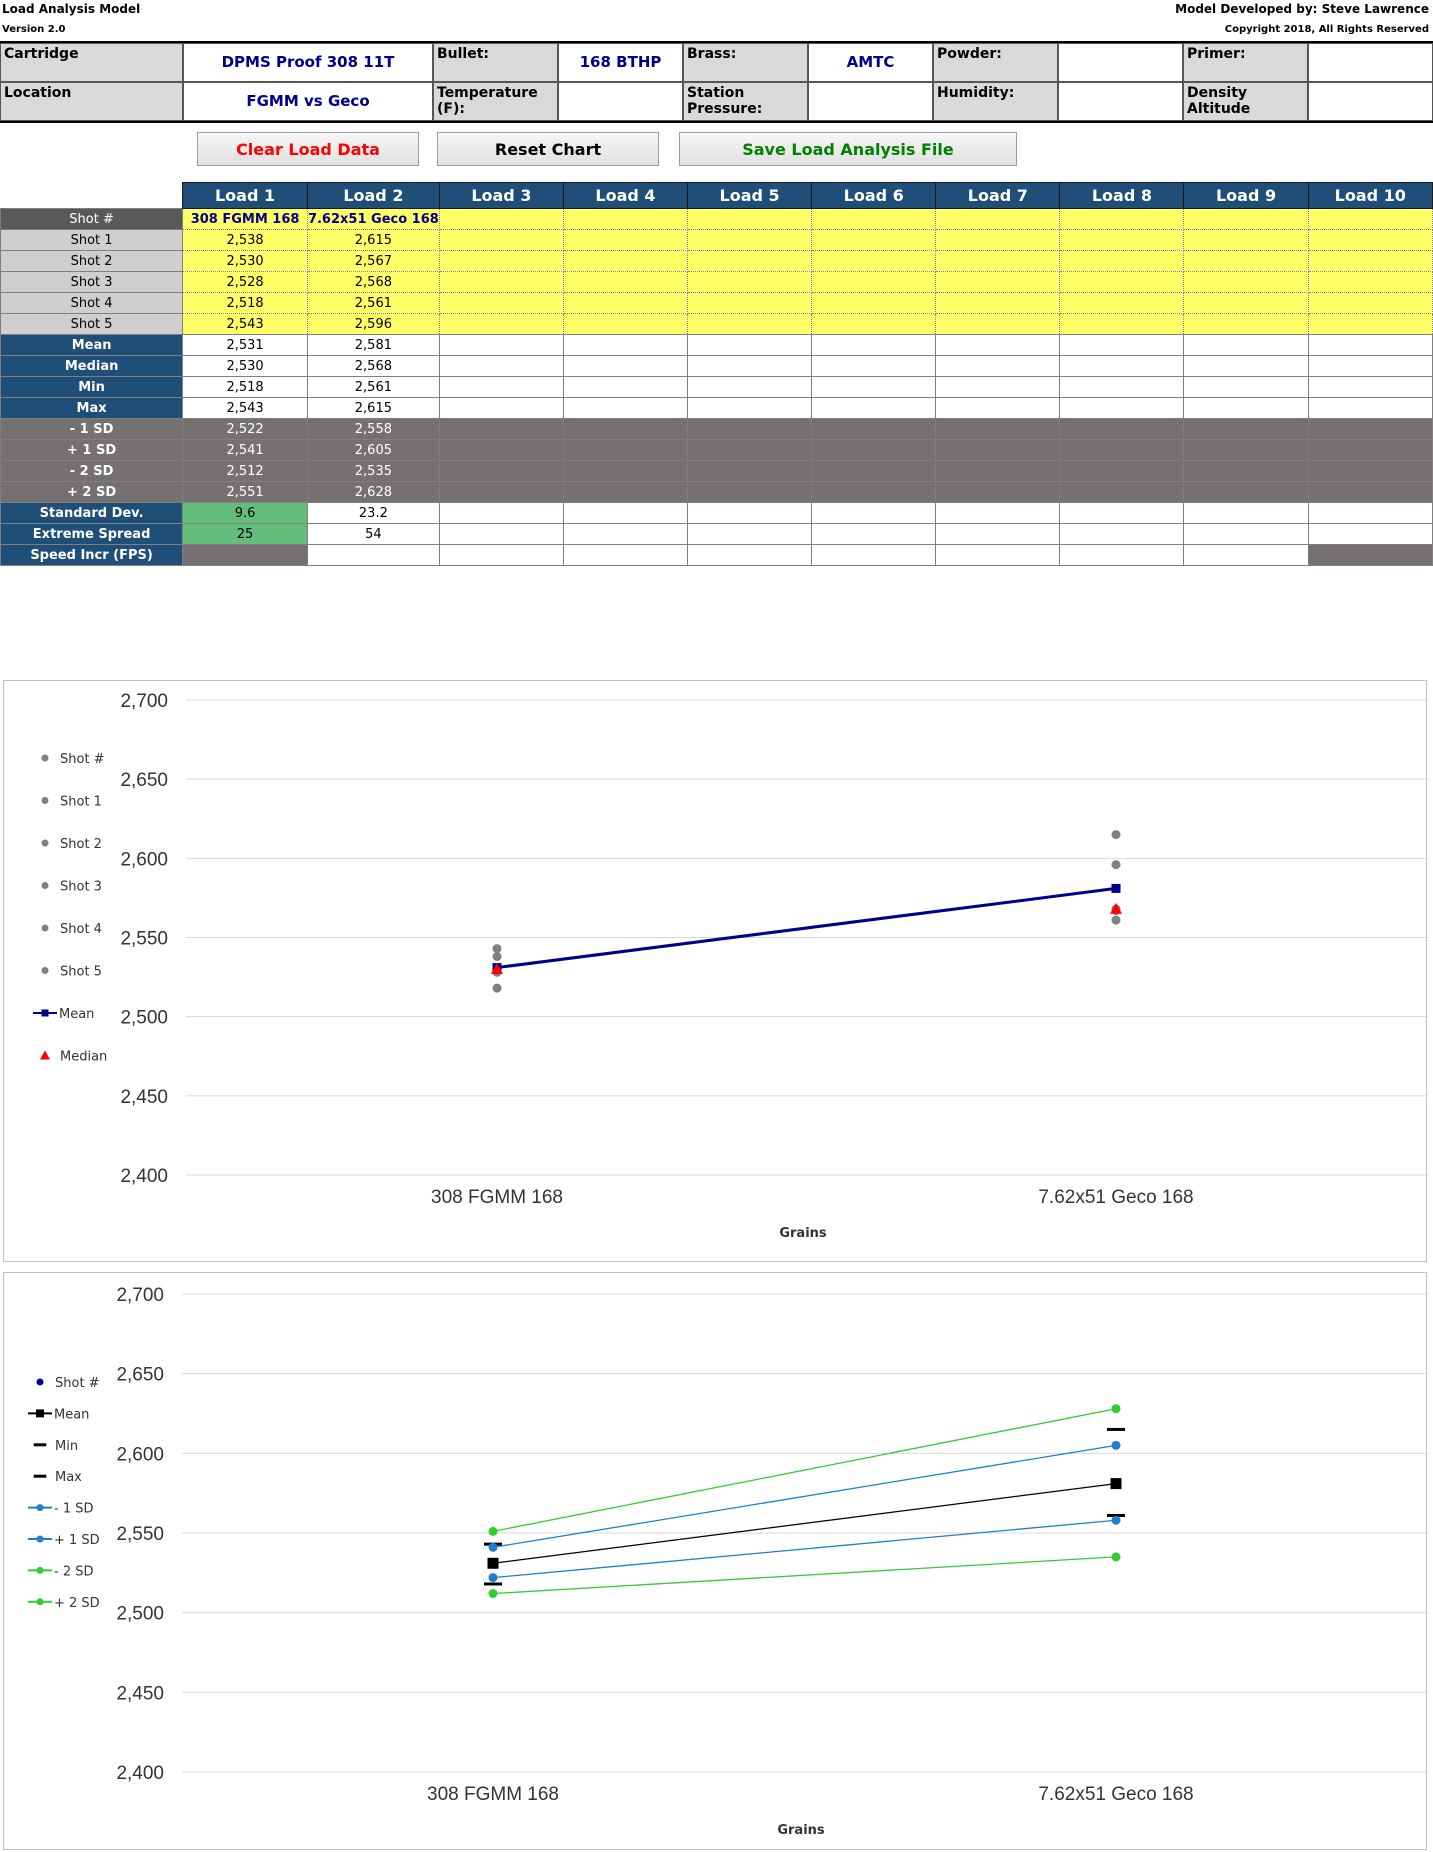 Image resolution: width=1433 pixels, height=1852 pixels. Describe the element at coordinates (1370, 62) in the screenshot. I see `primer-field` at that location.